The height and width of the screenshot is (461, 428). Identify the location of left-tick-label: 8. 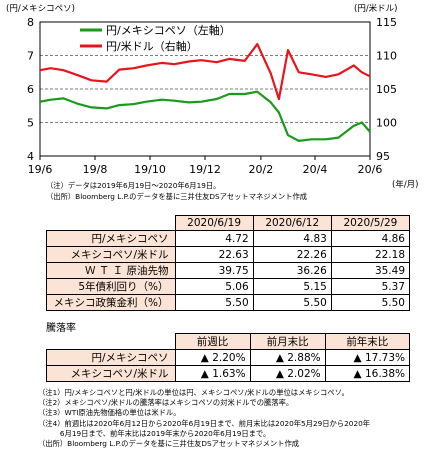
(30, 22).